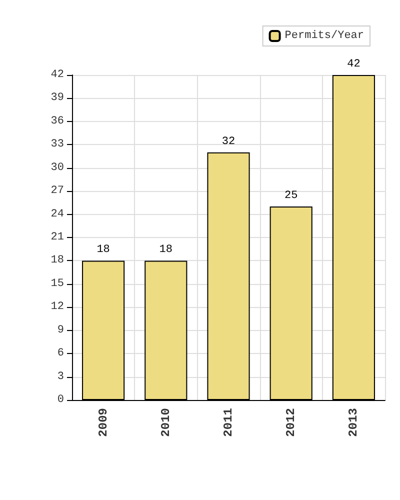 The height and width of the screenshot is (500, 400). What do you see at coordinates (57, 307) in the screenshot?
I see `y-tick-label: 12` at bounding box center [57, 307].